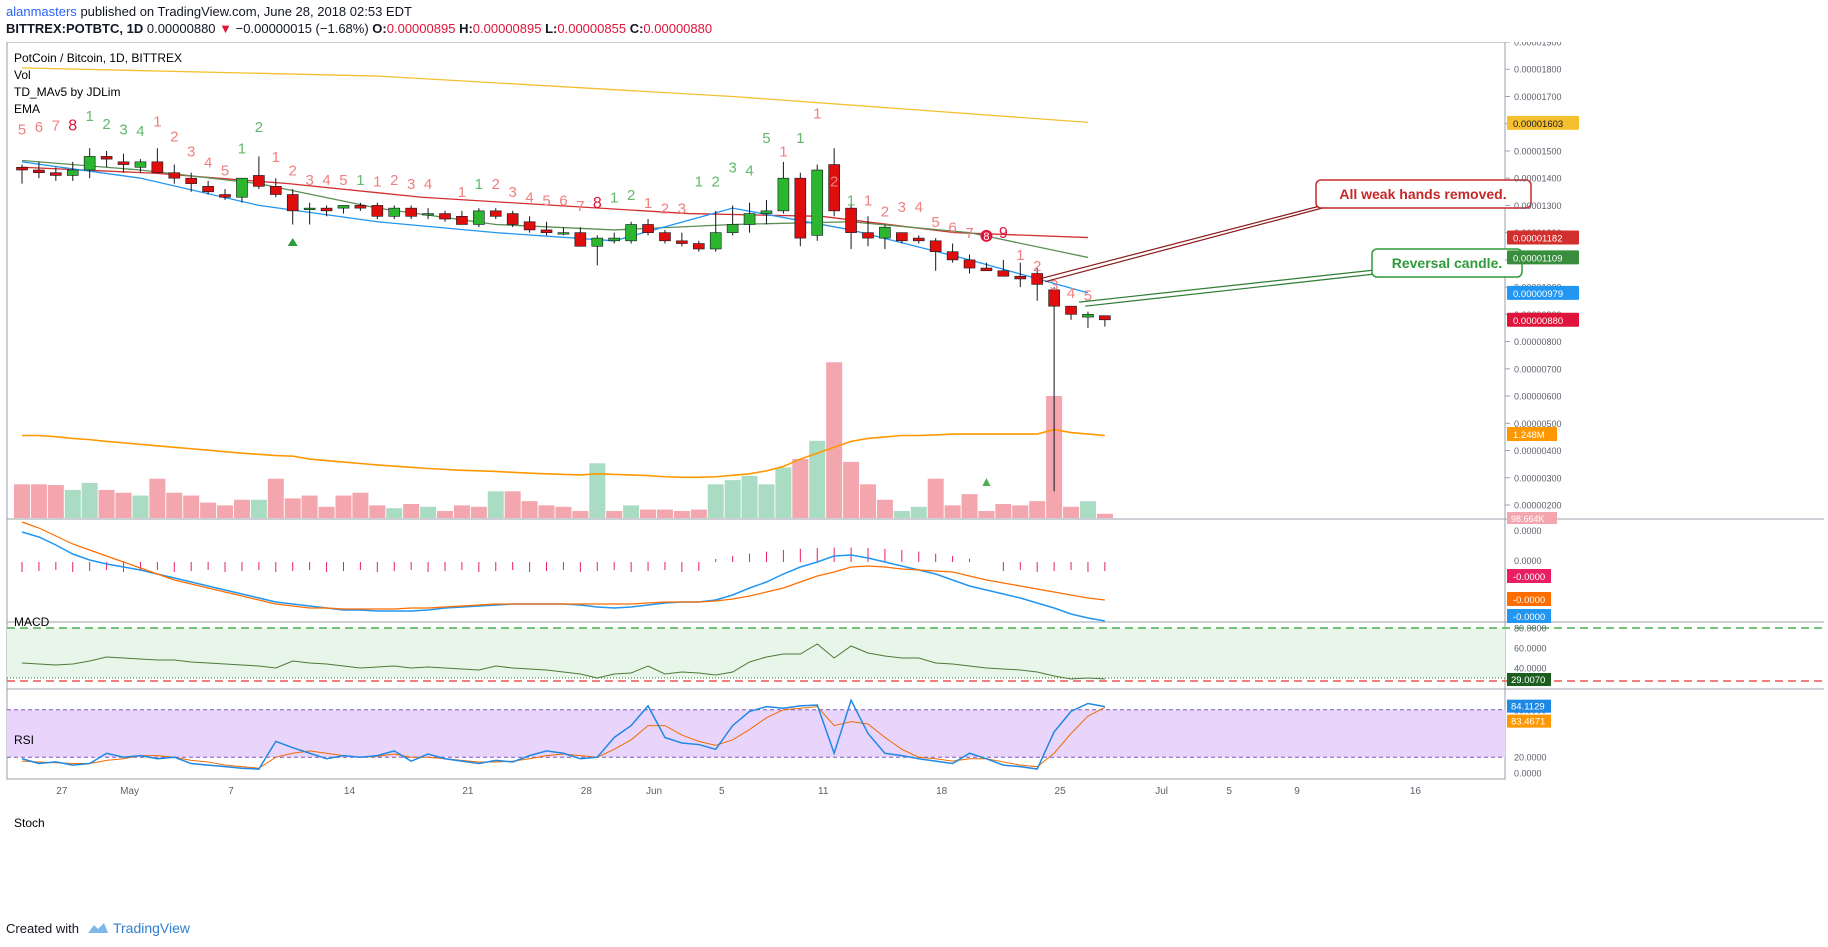 This screenshot has height=947, width=1828. I want to click on y-tick-label: 0.00000400, so click(1538, 451).